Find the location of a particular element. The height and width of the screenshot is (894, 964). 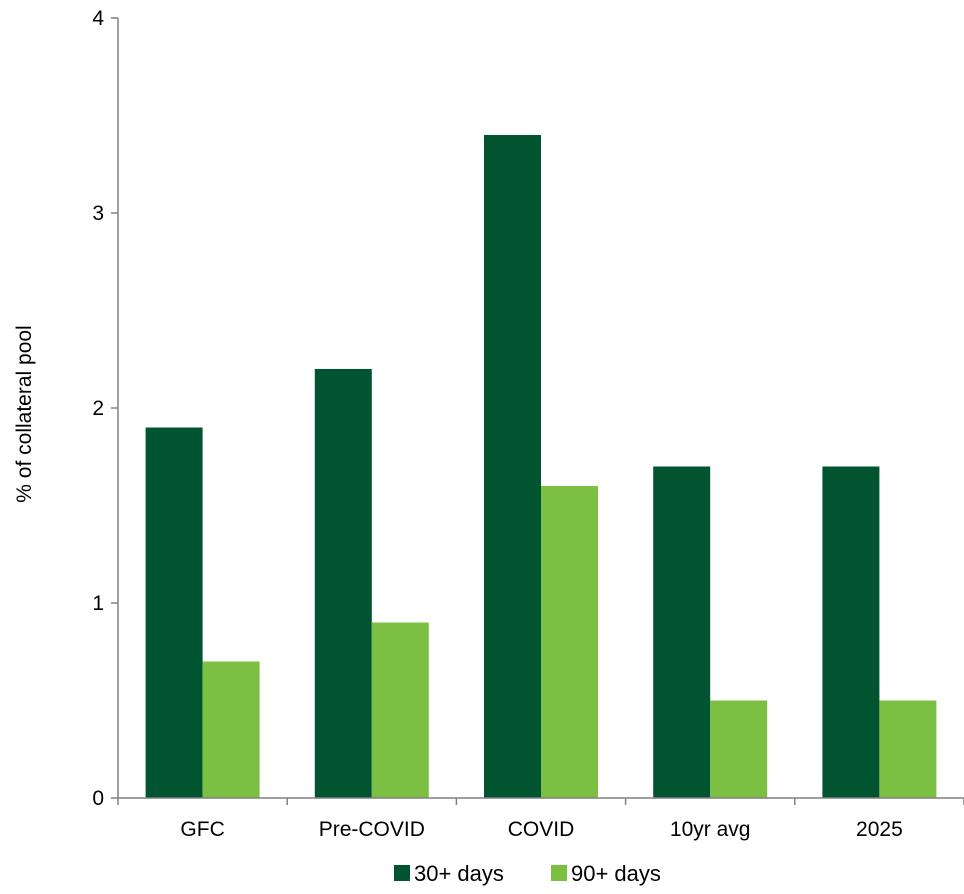

x-axis-ticks: GFC Pre-COVID COVID 10yr avg 2025 is located at coordinates (540, 819).